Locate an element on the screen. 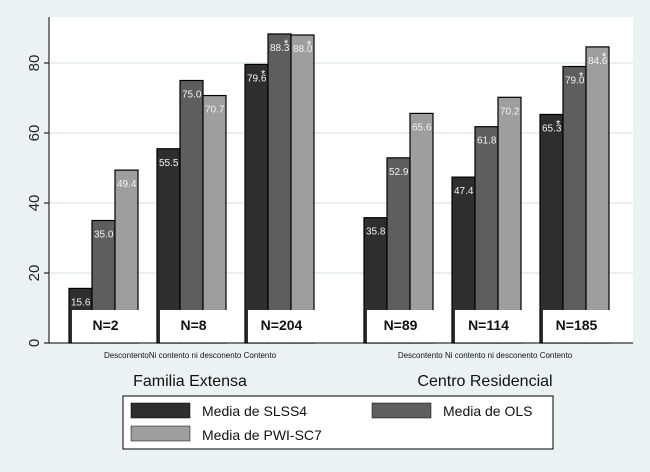 The image size is (650, 472). bar-value-label: 47.4 is located at coordinates (464, 191).